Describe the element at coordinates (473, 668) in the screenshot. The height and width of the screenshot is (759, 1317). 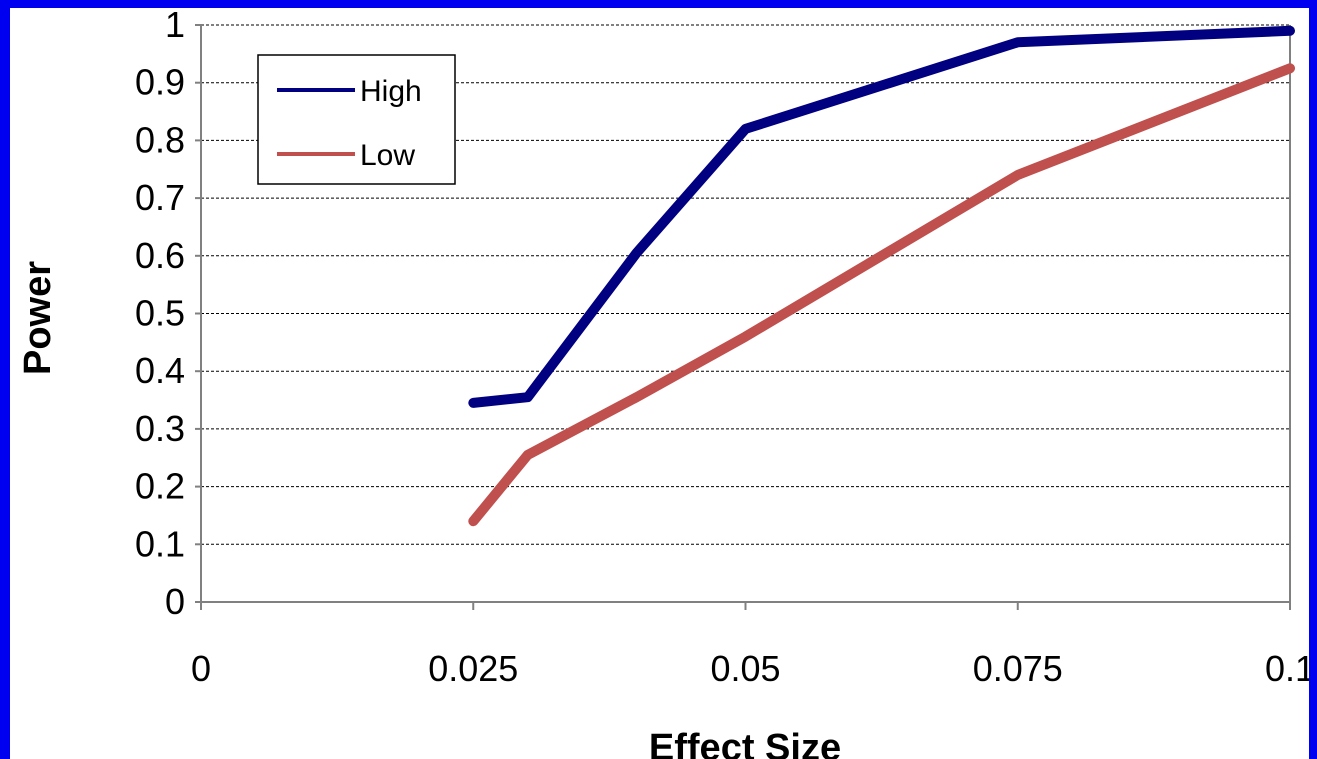
I see `x-tick-label: 0.025` at that location.